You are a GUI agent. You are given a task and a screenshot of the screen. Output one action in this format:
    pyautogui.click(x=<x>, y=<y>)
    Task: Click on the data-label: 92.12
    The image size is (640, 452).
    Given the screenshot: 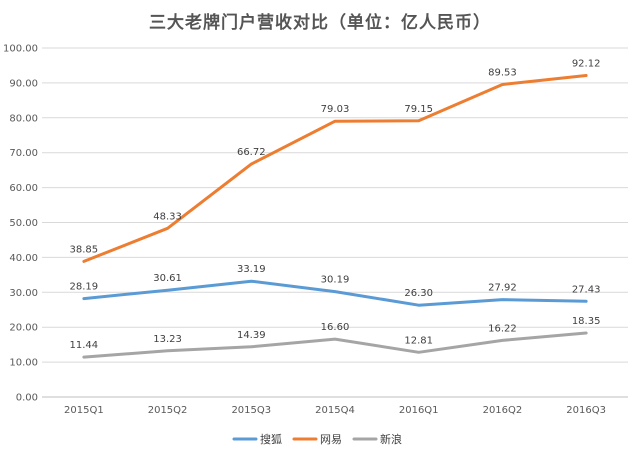 What is the action you would take?
    pyautogui.click(x=586, y=64)
    